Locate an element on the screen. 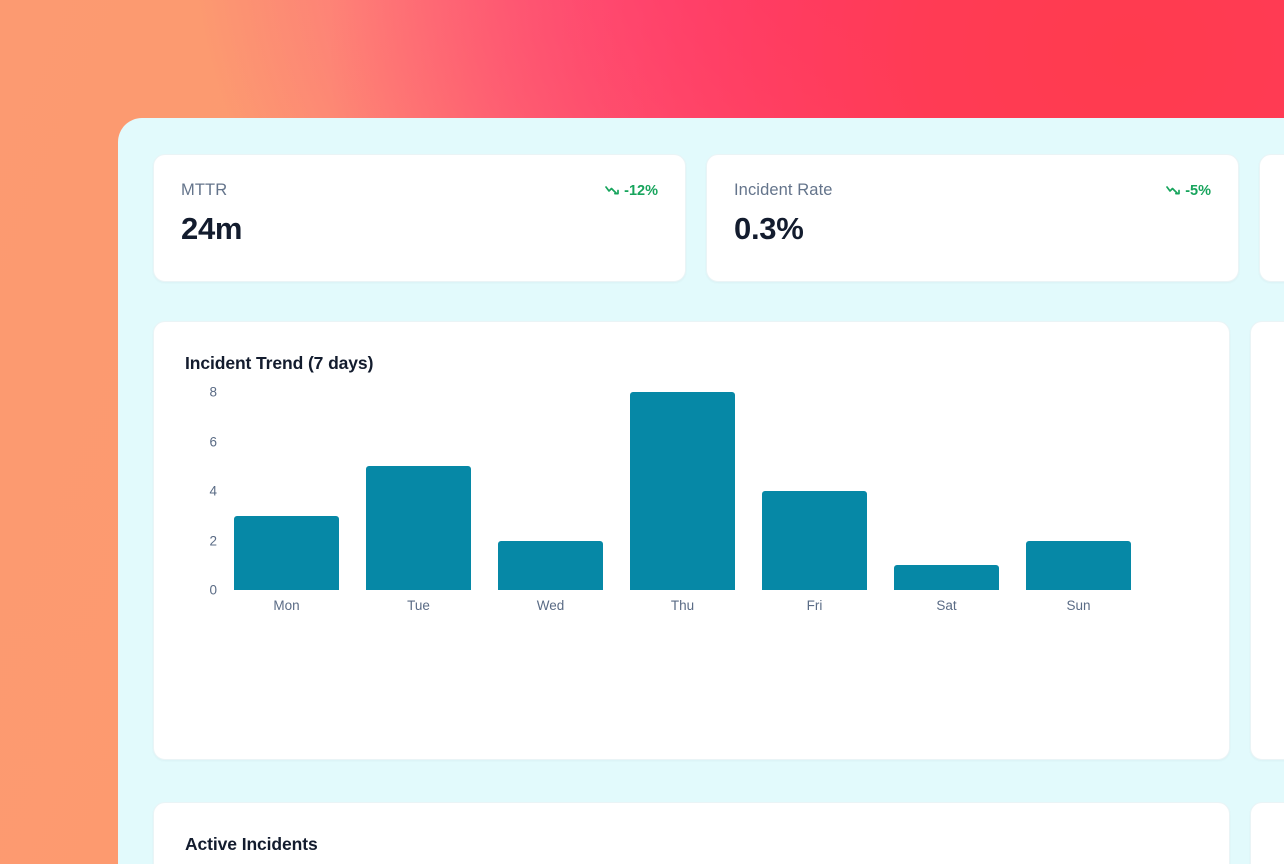  side-card-clipped is located at coordinates (1267, 540).